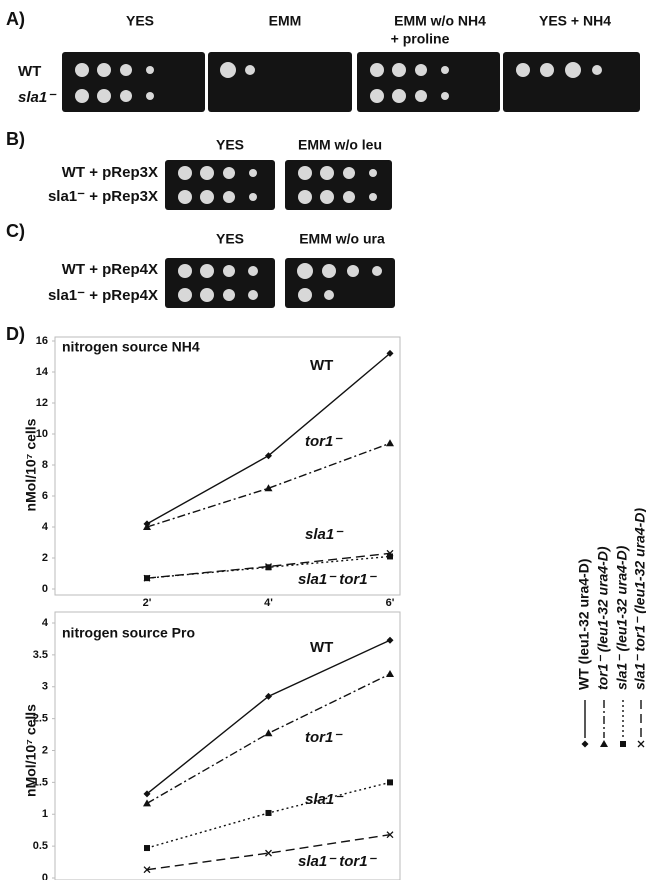  Describe the element at coordinates (45, 465) in the screenshot. I see `y-tick-label: 8` at that location.